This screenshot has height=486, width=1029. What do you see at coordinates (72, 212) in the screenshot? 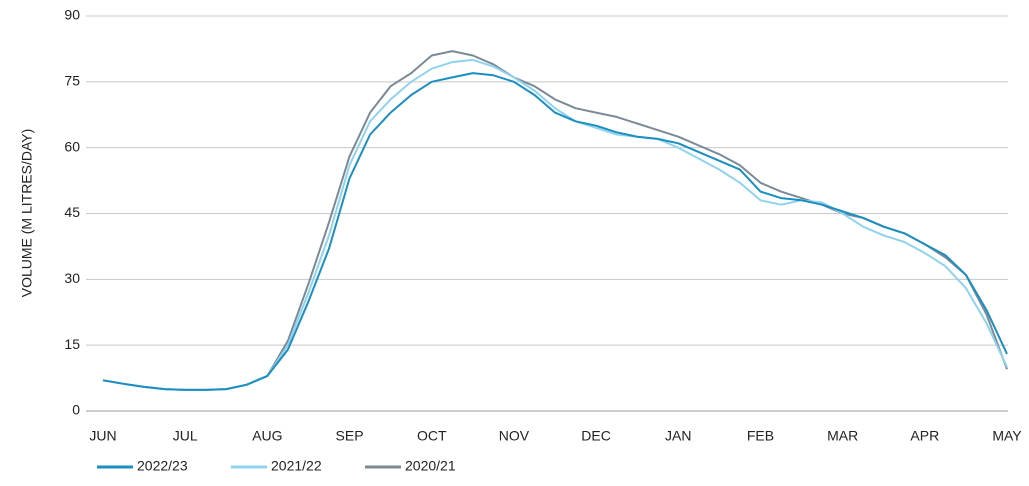
I see `y-tick-label: 45` at bounding box center [72, 212].